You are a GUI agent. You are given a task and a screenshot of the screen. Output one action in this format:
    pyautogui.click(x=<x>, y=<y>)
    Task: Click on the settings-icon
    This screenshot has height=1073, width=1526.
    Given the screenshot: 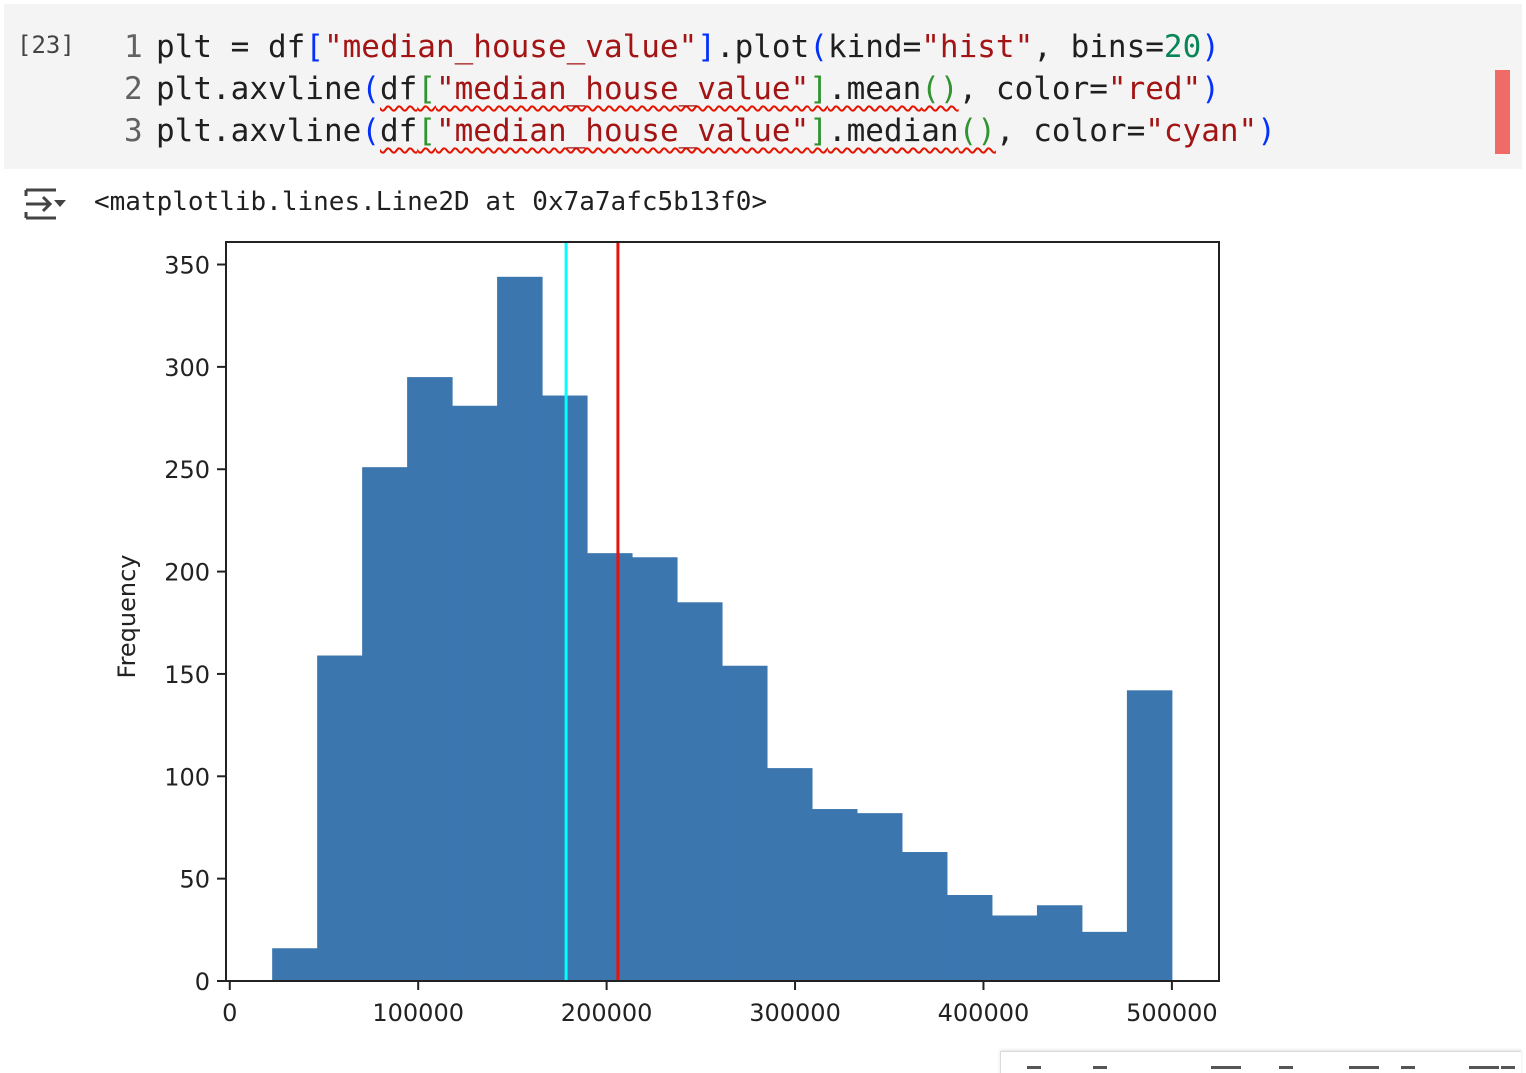 What is the action you would take?
    pyautogui.click(x=1364, y=1069)
    